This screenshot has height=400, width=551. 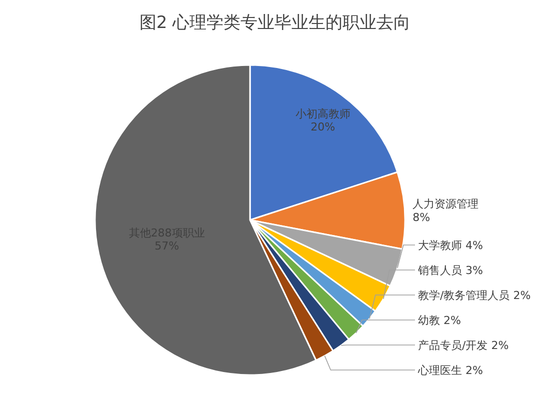 What do you see at coordinates (450, 270) in the screenshot?
I see `slice-label: 销售人员 3%` at bounding box center [450, 270].